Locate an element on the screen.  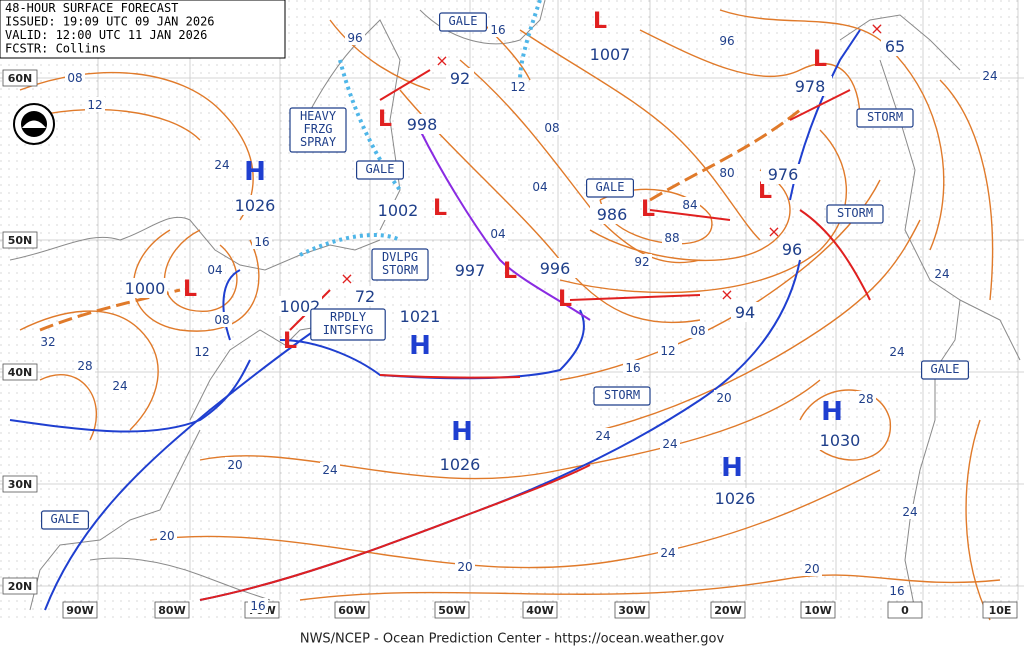
forecast-pressure: 92 is located at coordinates (460, 78).